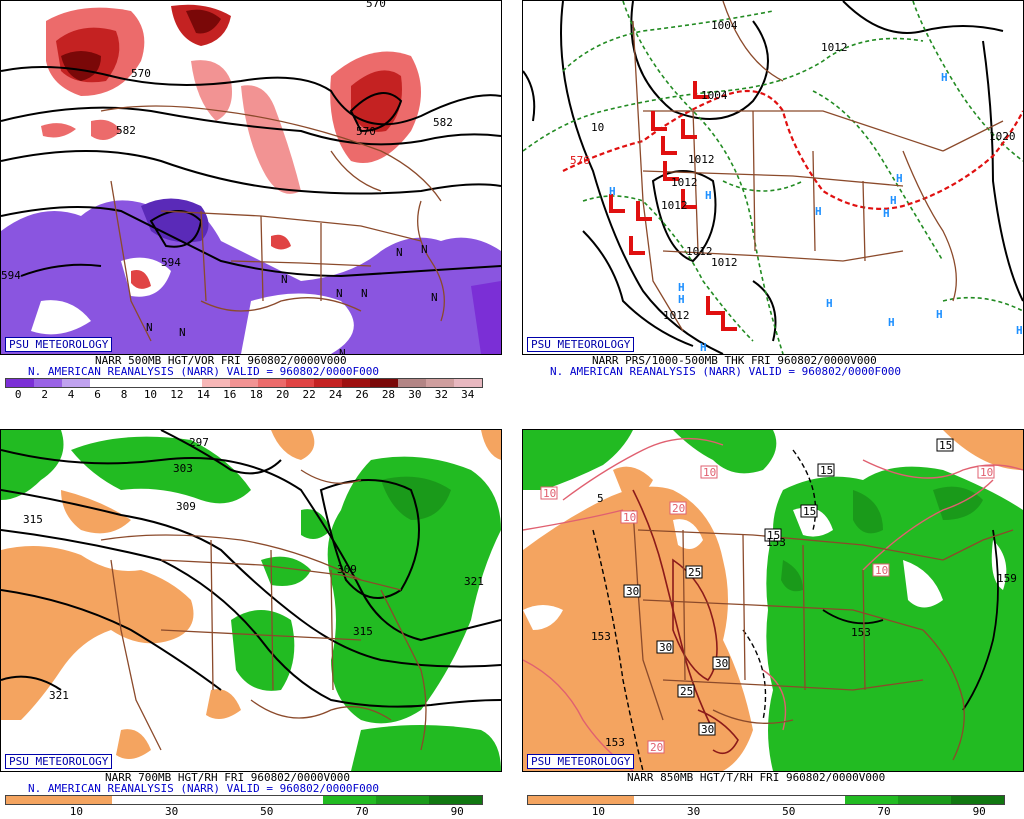 This screenshot has height=819, width=1024. I want to click on rh-colorbar-ticks: 10 30 50 70 90, so click(765, 811).